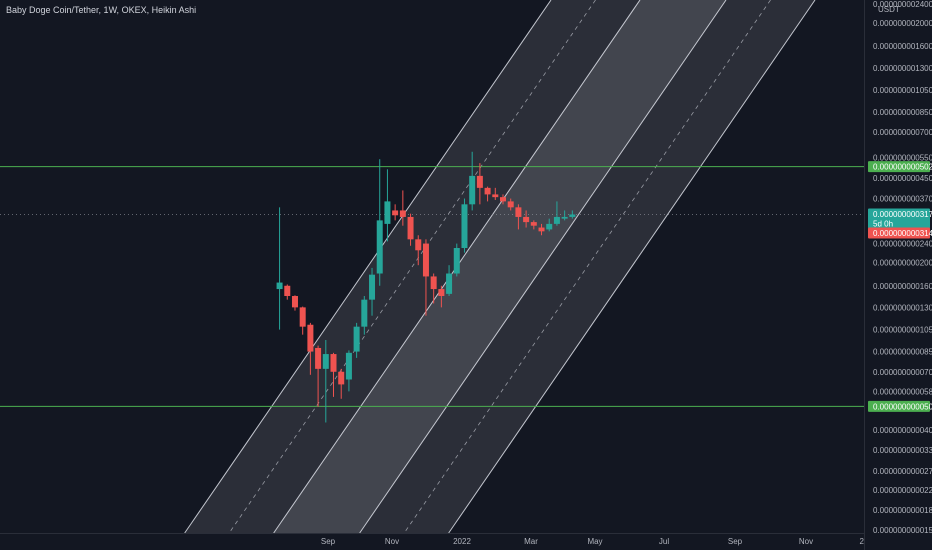  Describe the element at coordinates (902, 471) in the screenshot. I see `price-tick-label: 0.0000000000270` at that location.